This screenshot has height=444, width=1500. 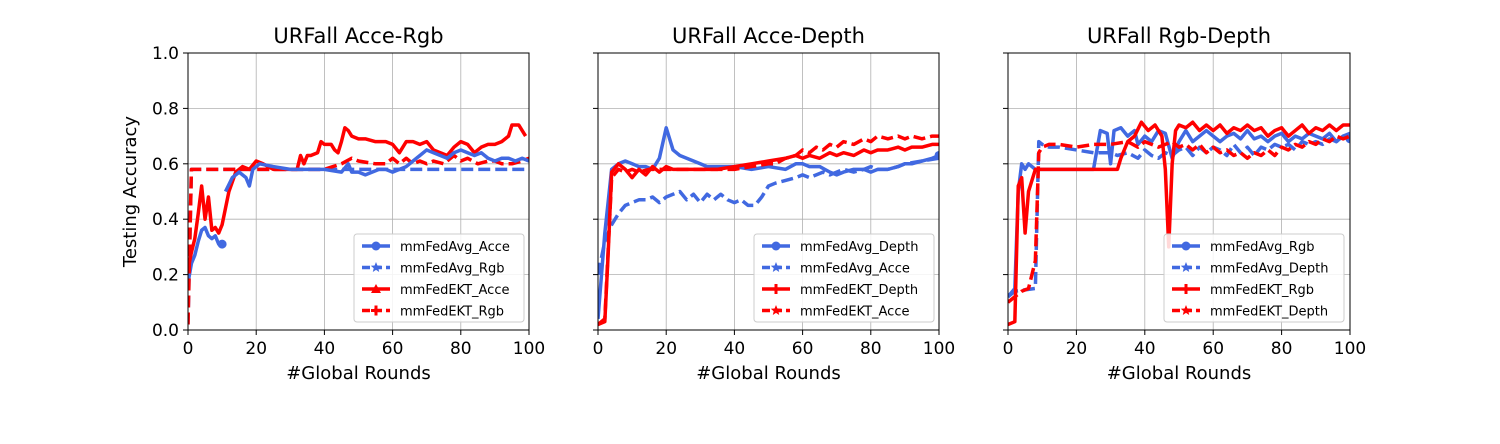 I want to click on y-tick-label: 0.2, so click(x=165, y=276).